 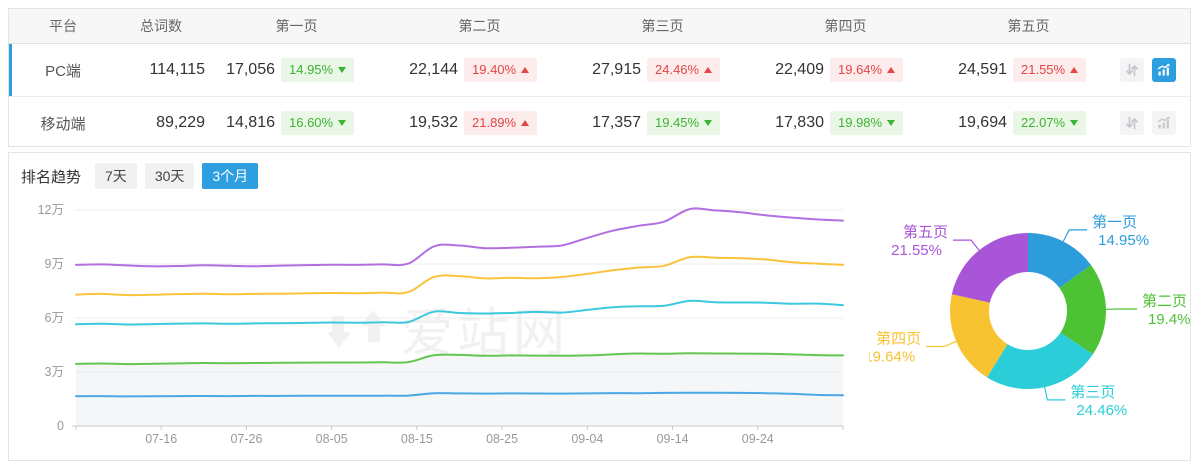 What do you see at coordinates (677, 122) in the screenshot?
I see `change-percent: 19.45%` at bounding box center [677, 122].